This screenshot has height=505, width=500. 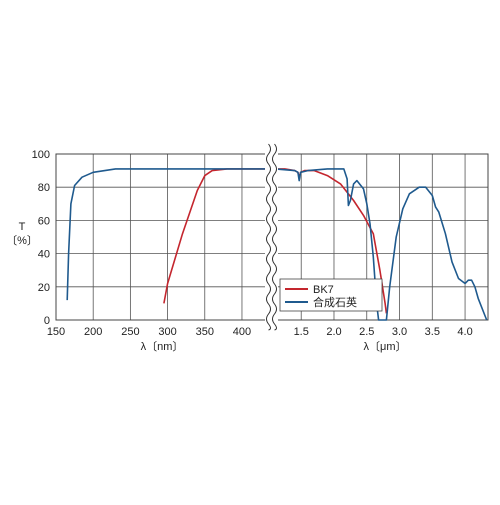 What do you see at coordinates (301, 332) in the screenshot?
I see `x-tick-label-right: 1.5` at bounding box center [301, 332].